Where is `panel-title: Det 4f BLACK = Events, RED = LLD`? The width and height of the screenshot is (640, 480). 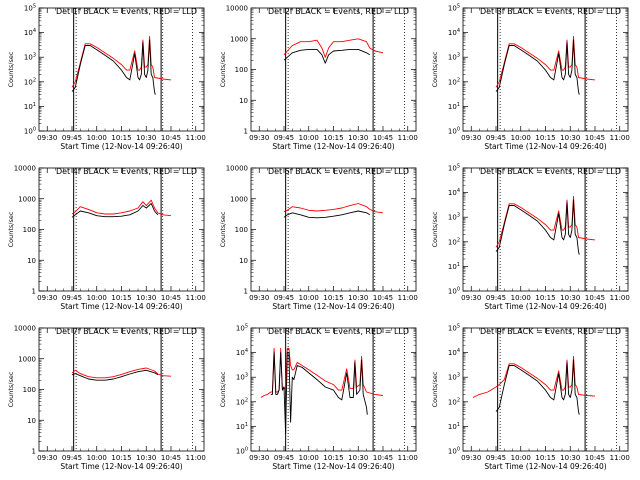
panel-title: Det 4f BLACK = Events, RED = LLD is located at coordinates (126, 171).